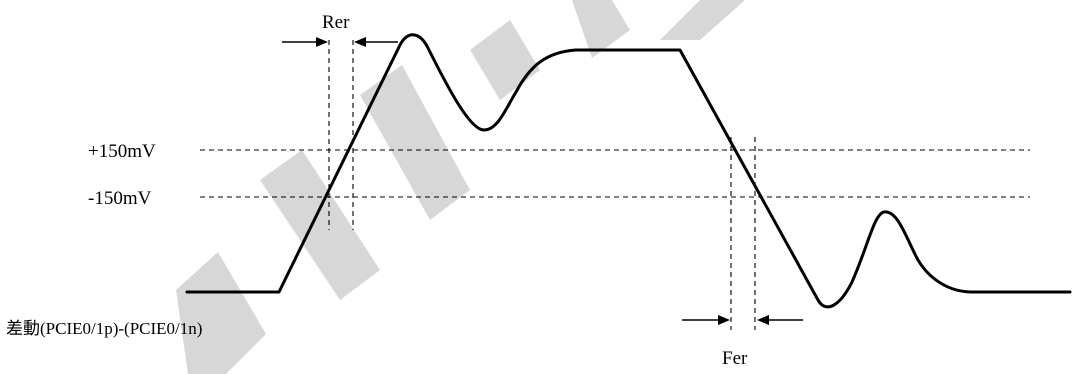 The image size is (1072, 374). I want to click on lower-threshold-label: -150mV, so click(120, 198).